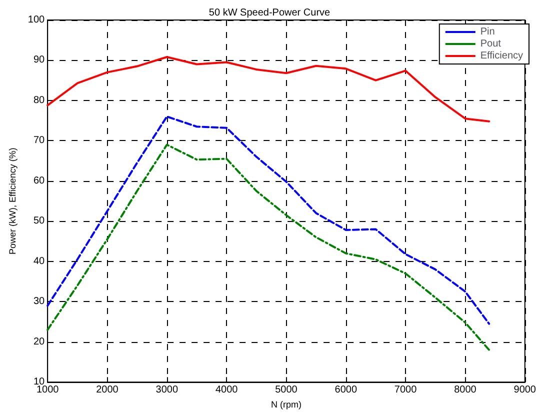 The height and width of the screenshot is (414, 539). I want to click on x-tick-label: 8000, so click(465, 390).